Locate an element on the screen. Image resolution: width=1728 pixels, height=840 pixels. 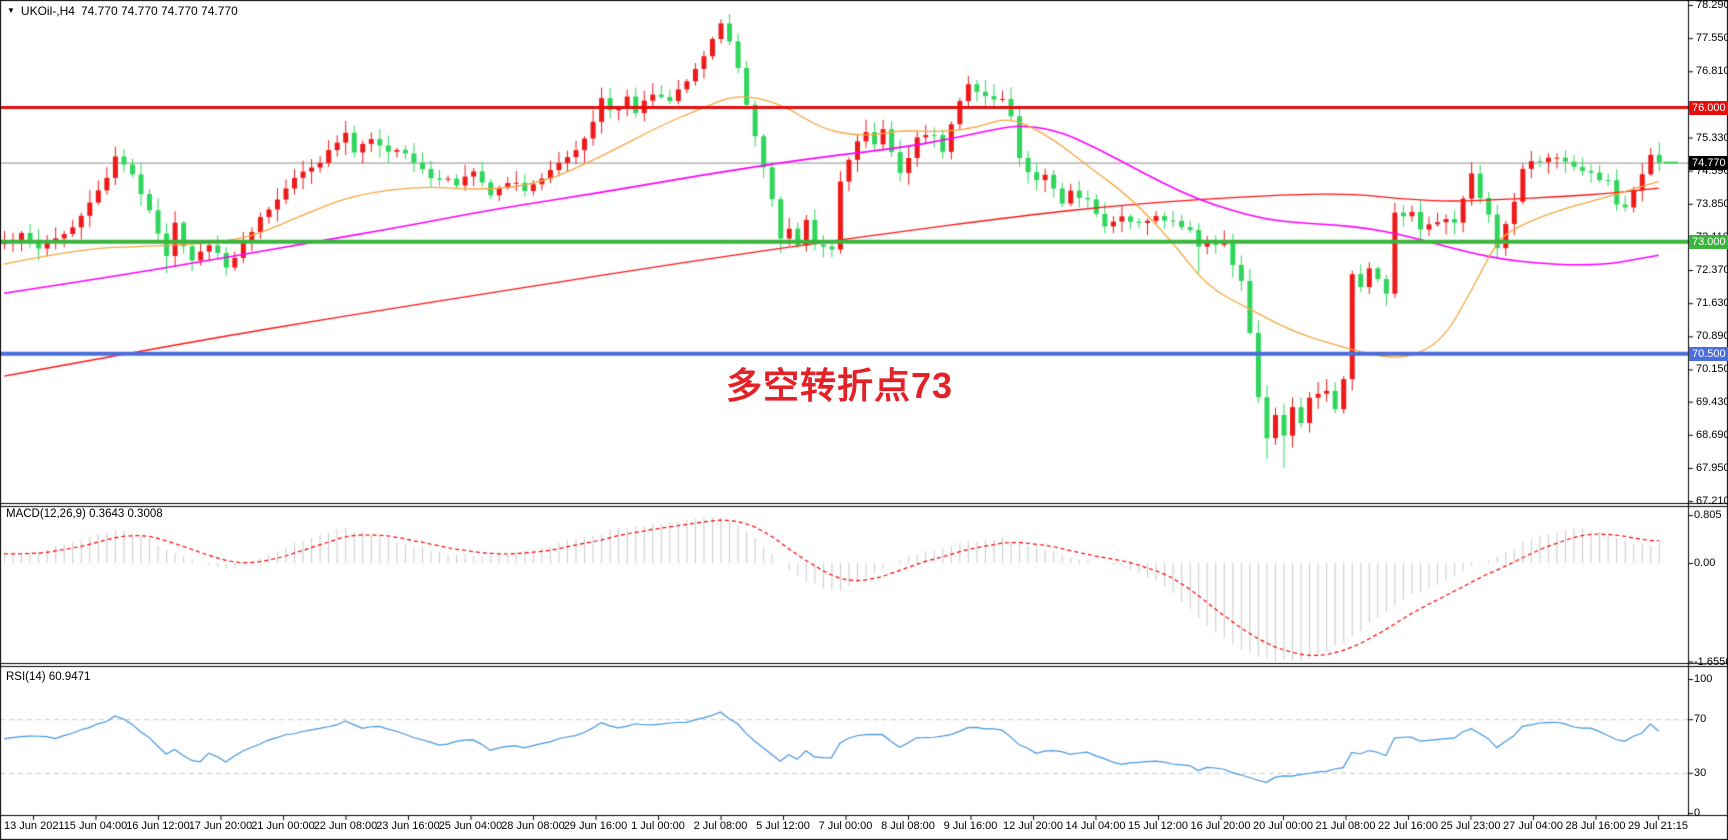
time-axis-label: 12 Jul 20:00 is located at coordinates (1033, 826).